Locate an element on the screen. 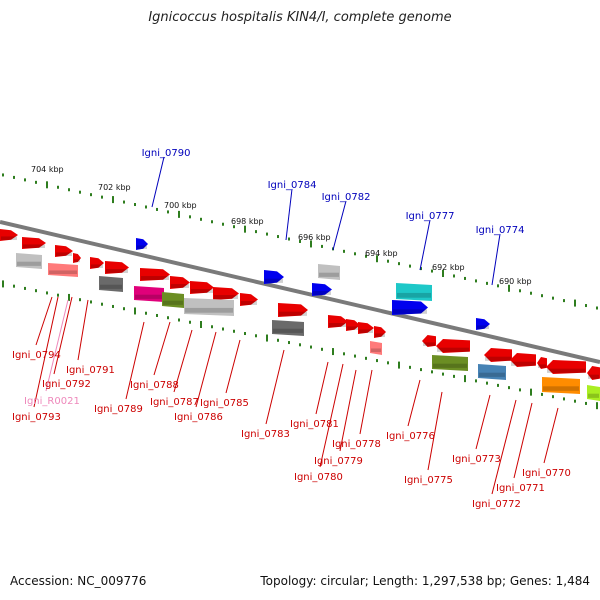 The height and width of the screenshot is (600, 600). gene-dark is located at coordinates (111, 284).